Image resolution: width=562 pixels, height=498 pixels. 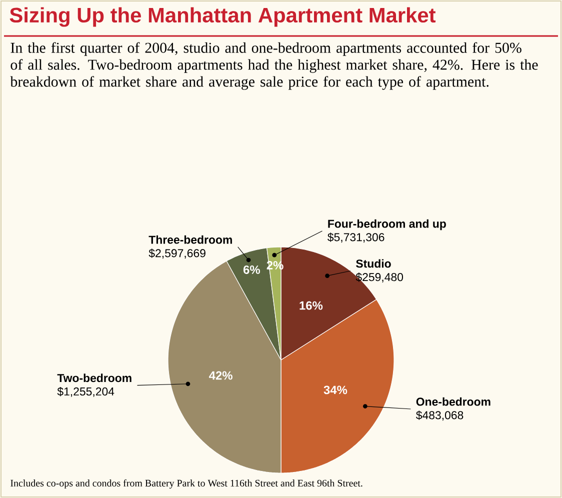 What do you see at coordinates (223, 17) in the screenshot?
I see `chart-title: Sizing Up the Manhattan Apartment Market` at bounding box center [223, 17].